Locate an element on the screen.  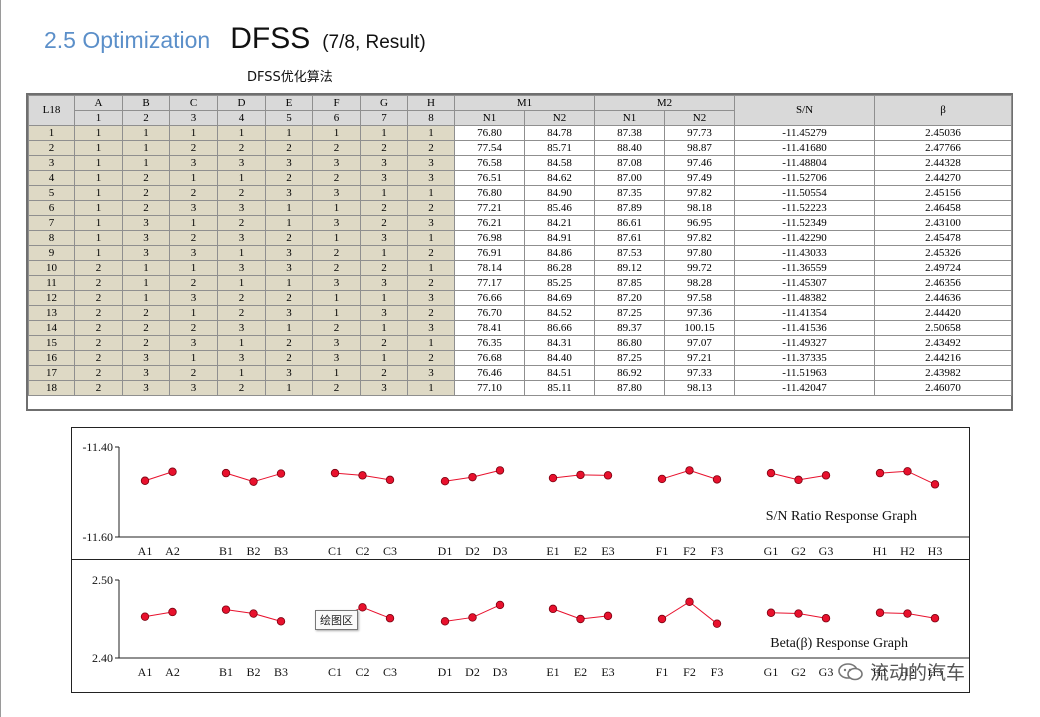
x-tick-label: B1 is located at coordinates (226, 672).